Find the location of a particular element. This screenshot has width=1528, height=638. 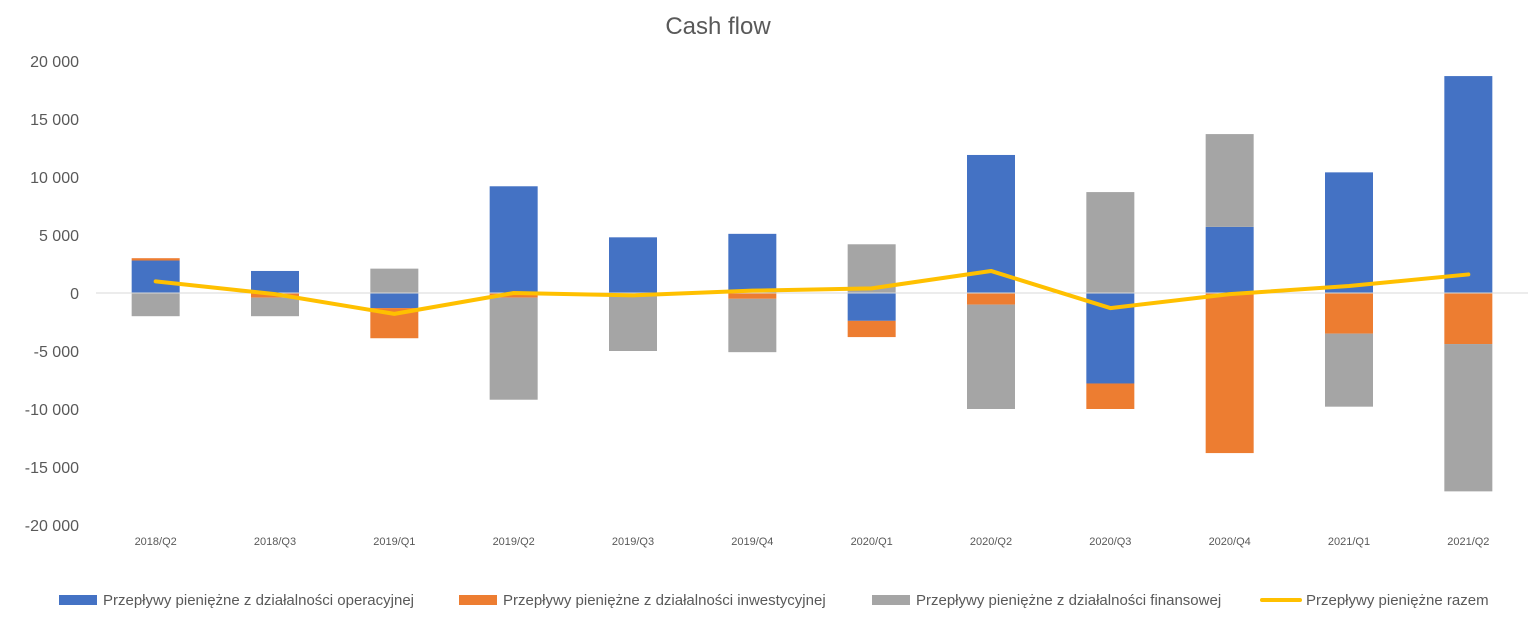

x-tick-label: 2018/Q3 is located at coordinates (275, 542).